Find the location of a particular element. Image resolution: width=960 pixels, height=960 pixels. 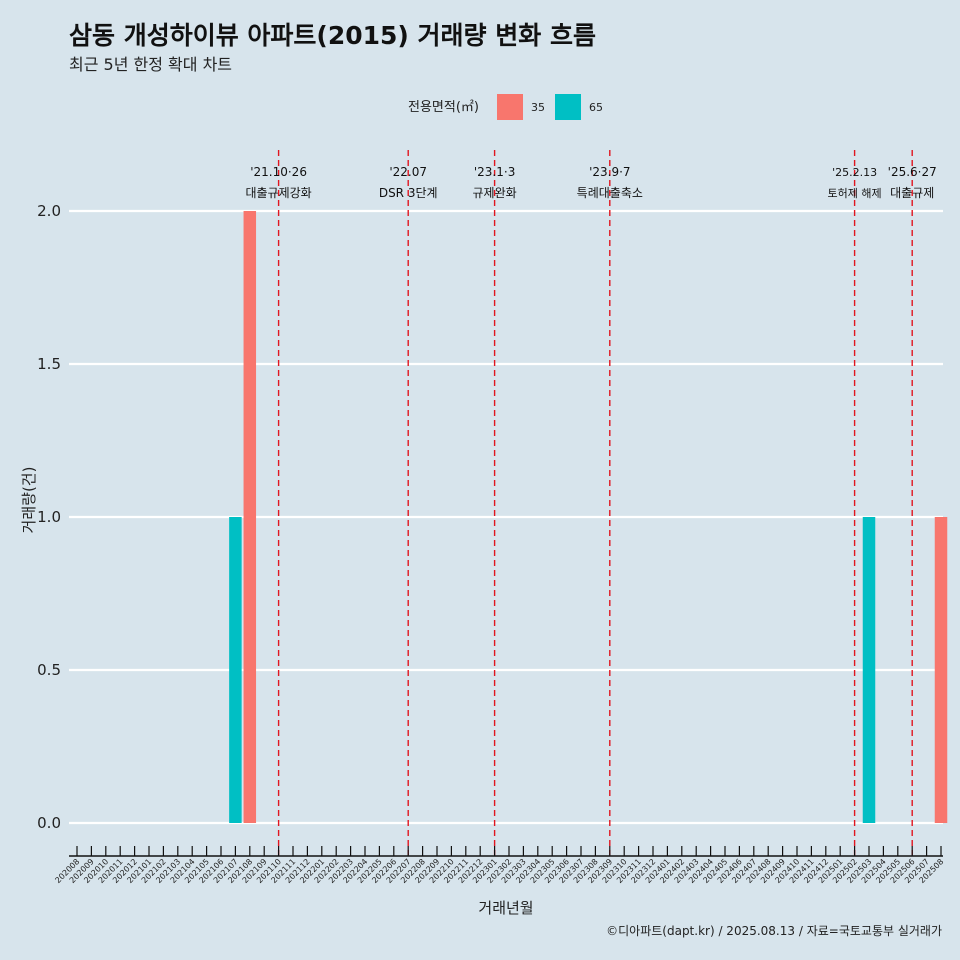

event-date-label: '23.9·7 is located at coordinates (609, 172).